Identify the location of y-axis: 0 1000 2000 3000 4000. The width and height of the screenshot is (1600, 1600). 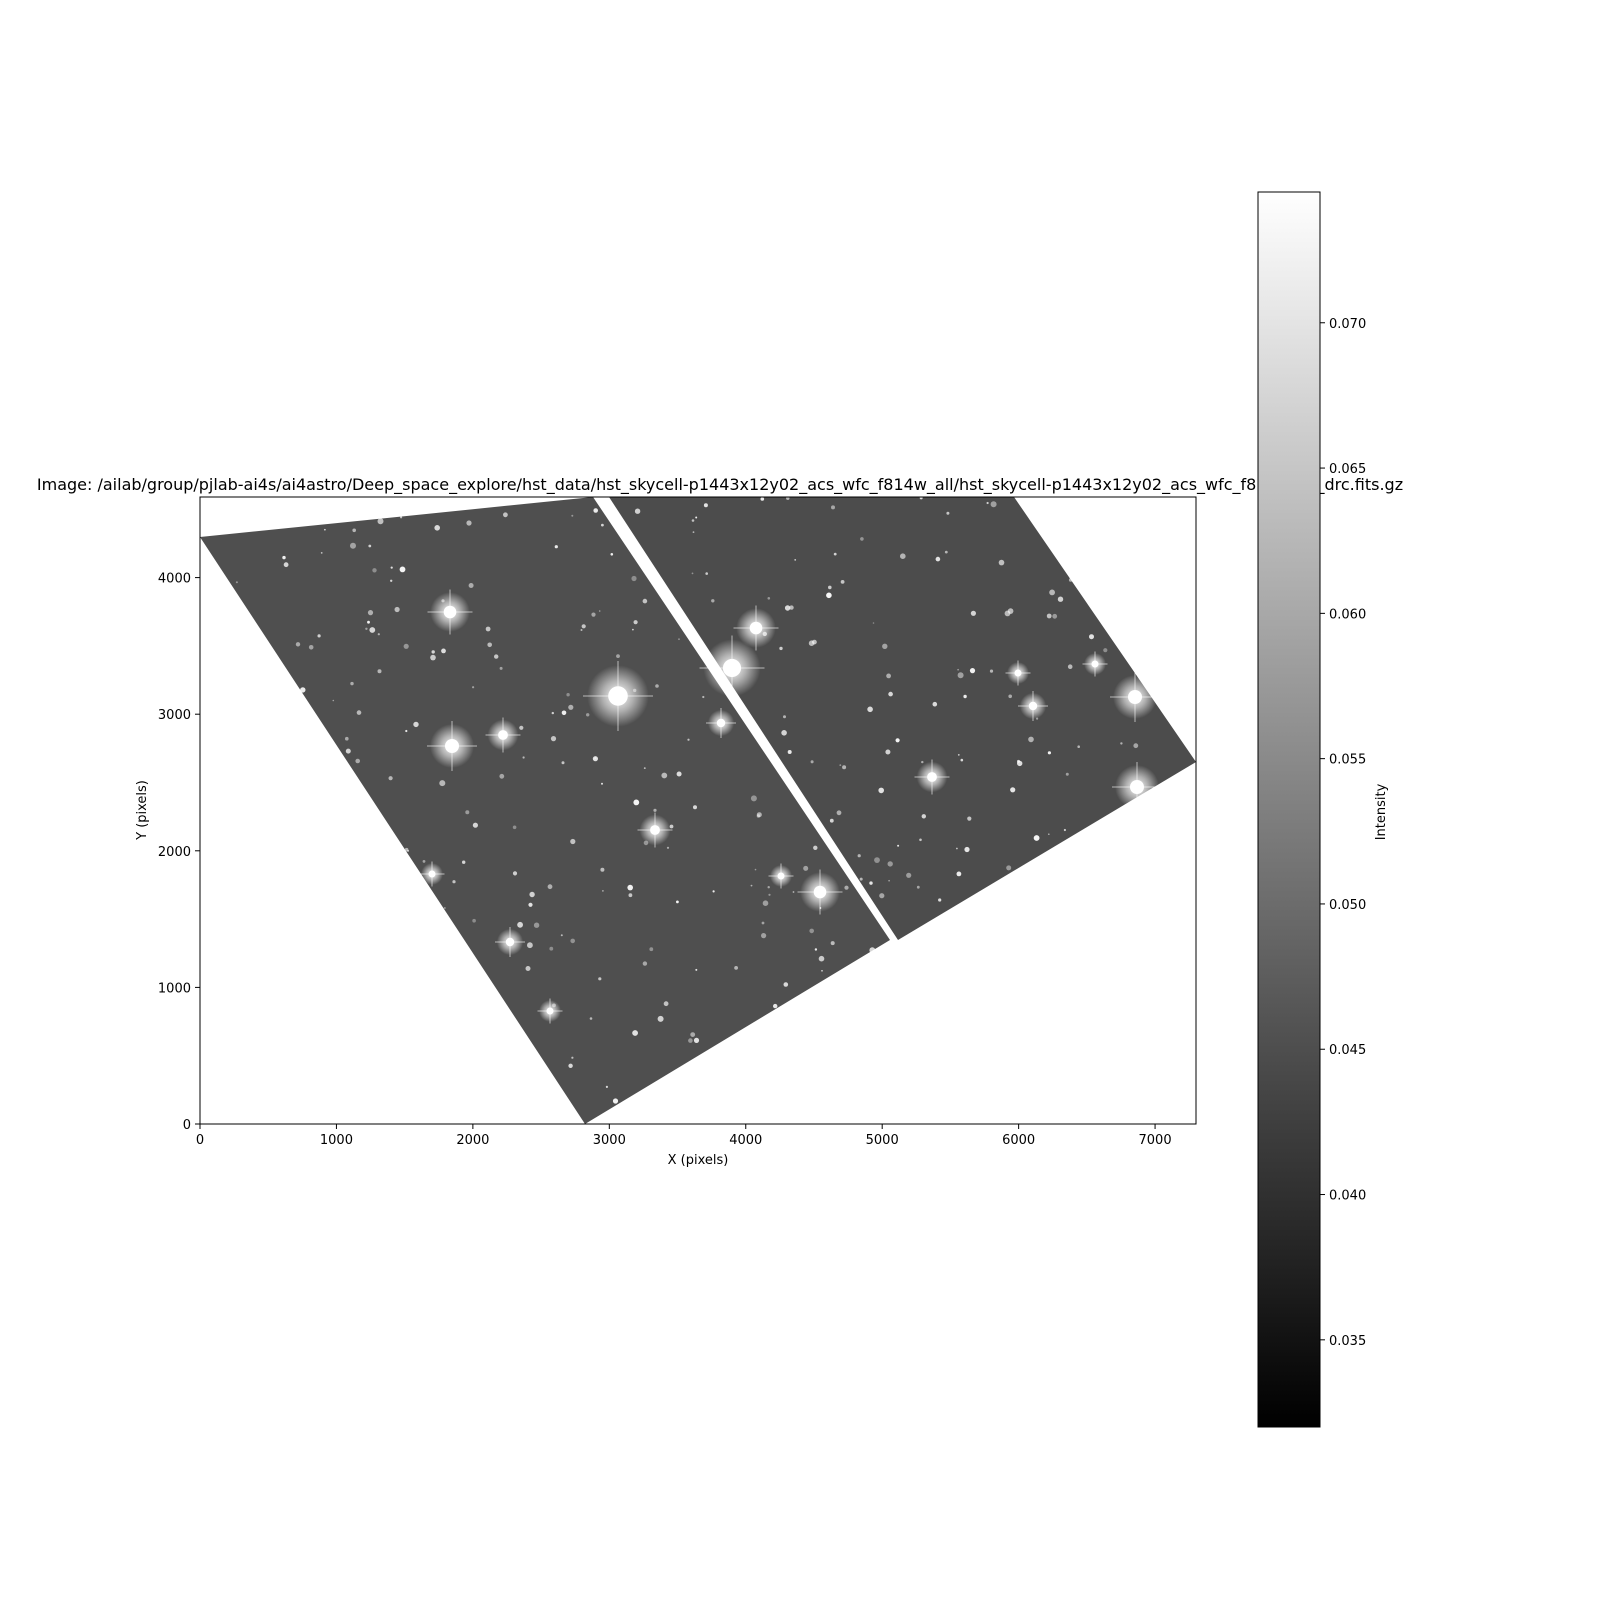
(179, 852).